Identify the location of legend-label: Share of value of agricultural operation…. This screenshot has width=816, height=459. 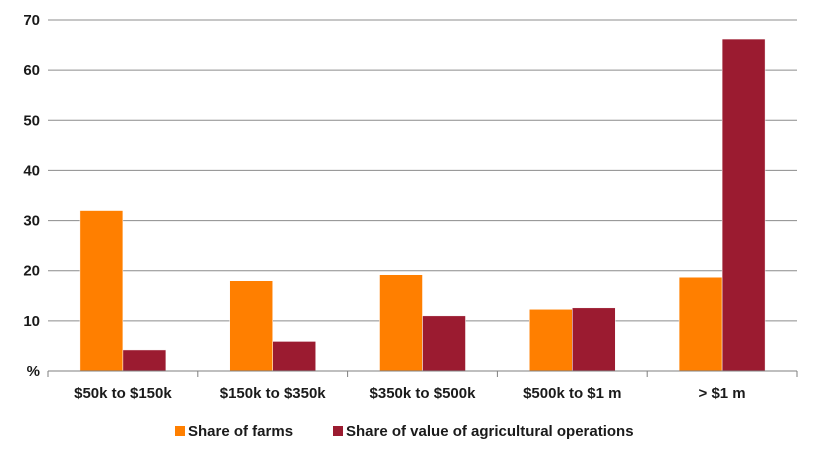
(490, 431).